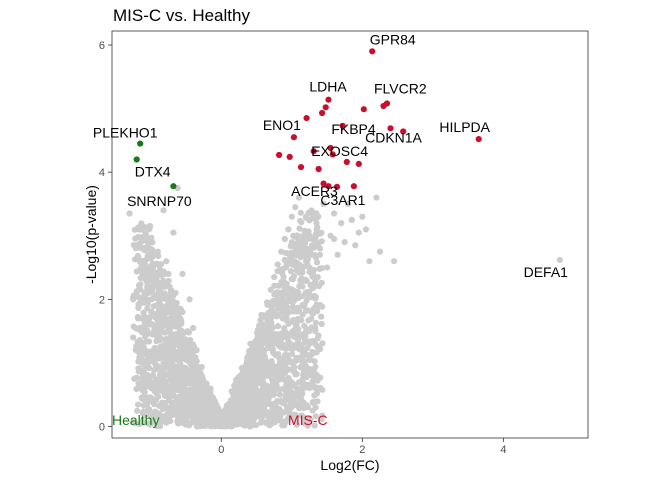 The width and height of the screenshot is (672, 480). I want to click on misc-corner-label: MIS-C, so click(308, 420).